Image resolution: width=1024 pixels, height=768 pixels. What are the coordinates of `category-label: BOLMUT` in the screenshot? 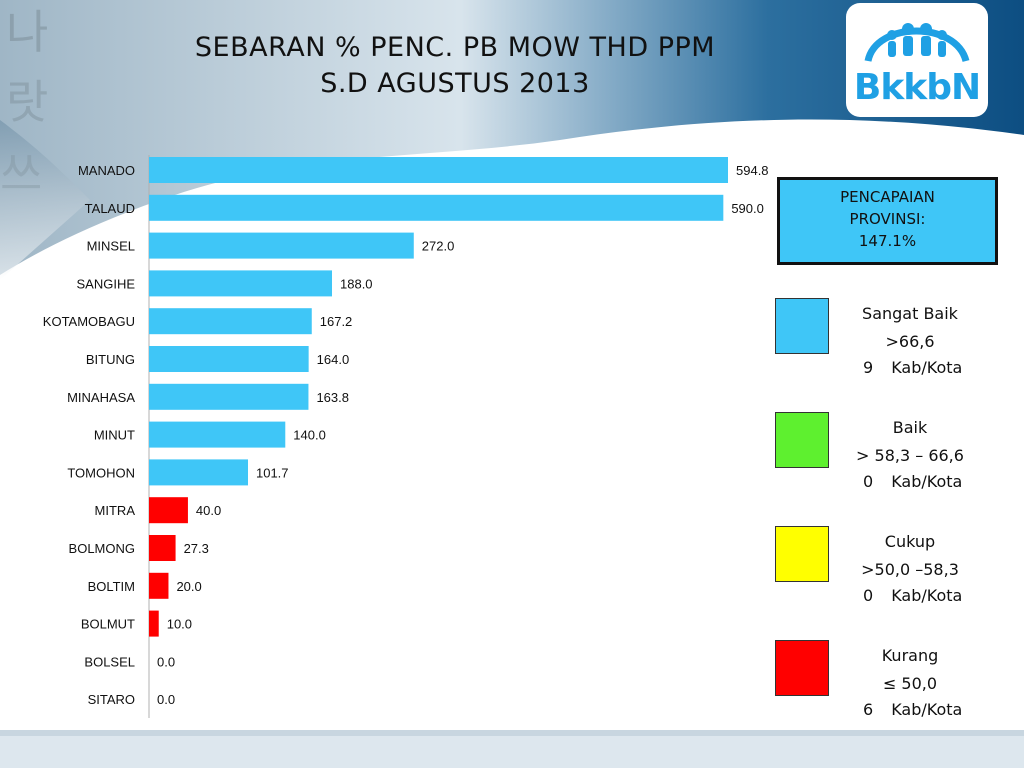 It's located at (108, 624).